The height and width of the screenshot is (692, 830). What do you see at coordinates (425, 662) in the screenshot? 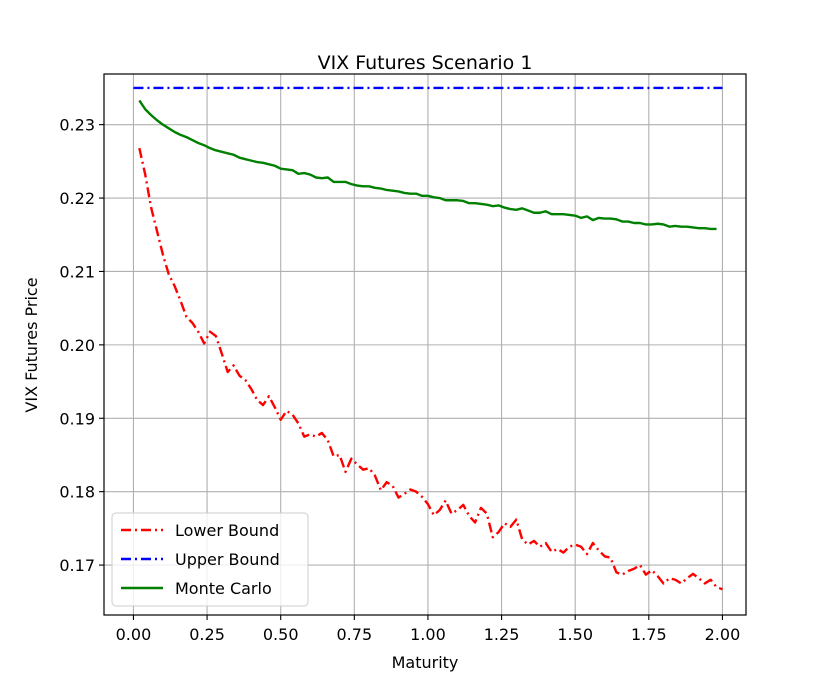
I see `x-axis-label: Maturity` at bounding box center [425, 662].